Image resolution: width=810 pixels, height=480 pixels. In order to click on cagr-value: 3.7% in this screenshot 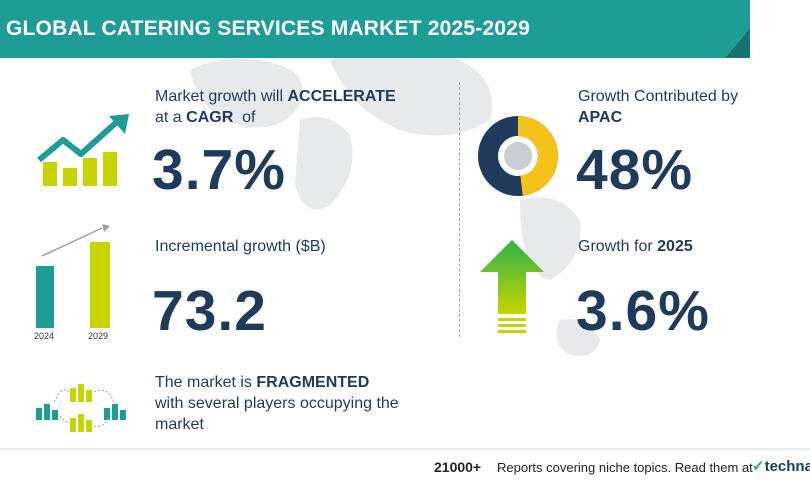, I will do `click(219, 170)`.